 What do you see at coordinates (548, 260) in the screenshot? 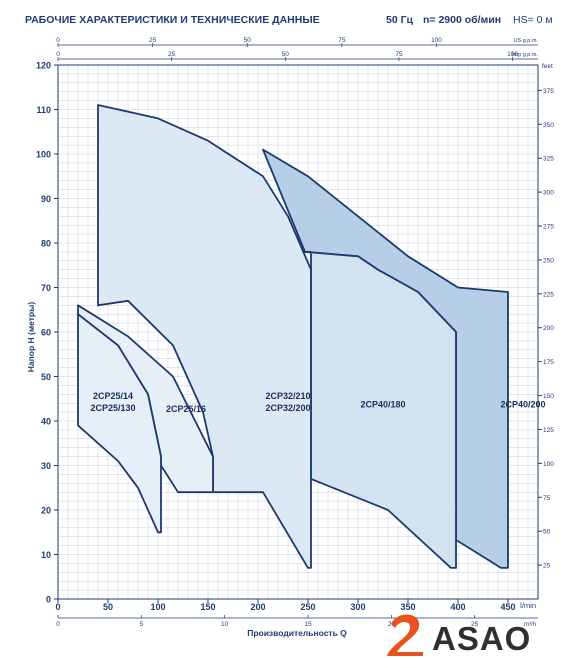
I see `tick-label-h-feet: 250` at bounding box center [548, 260].